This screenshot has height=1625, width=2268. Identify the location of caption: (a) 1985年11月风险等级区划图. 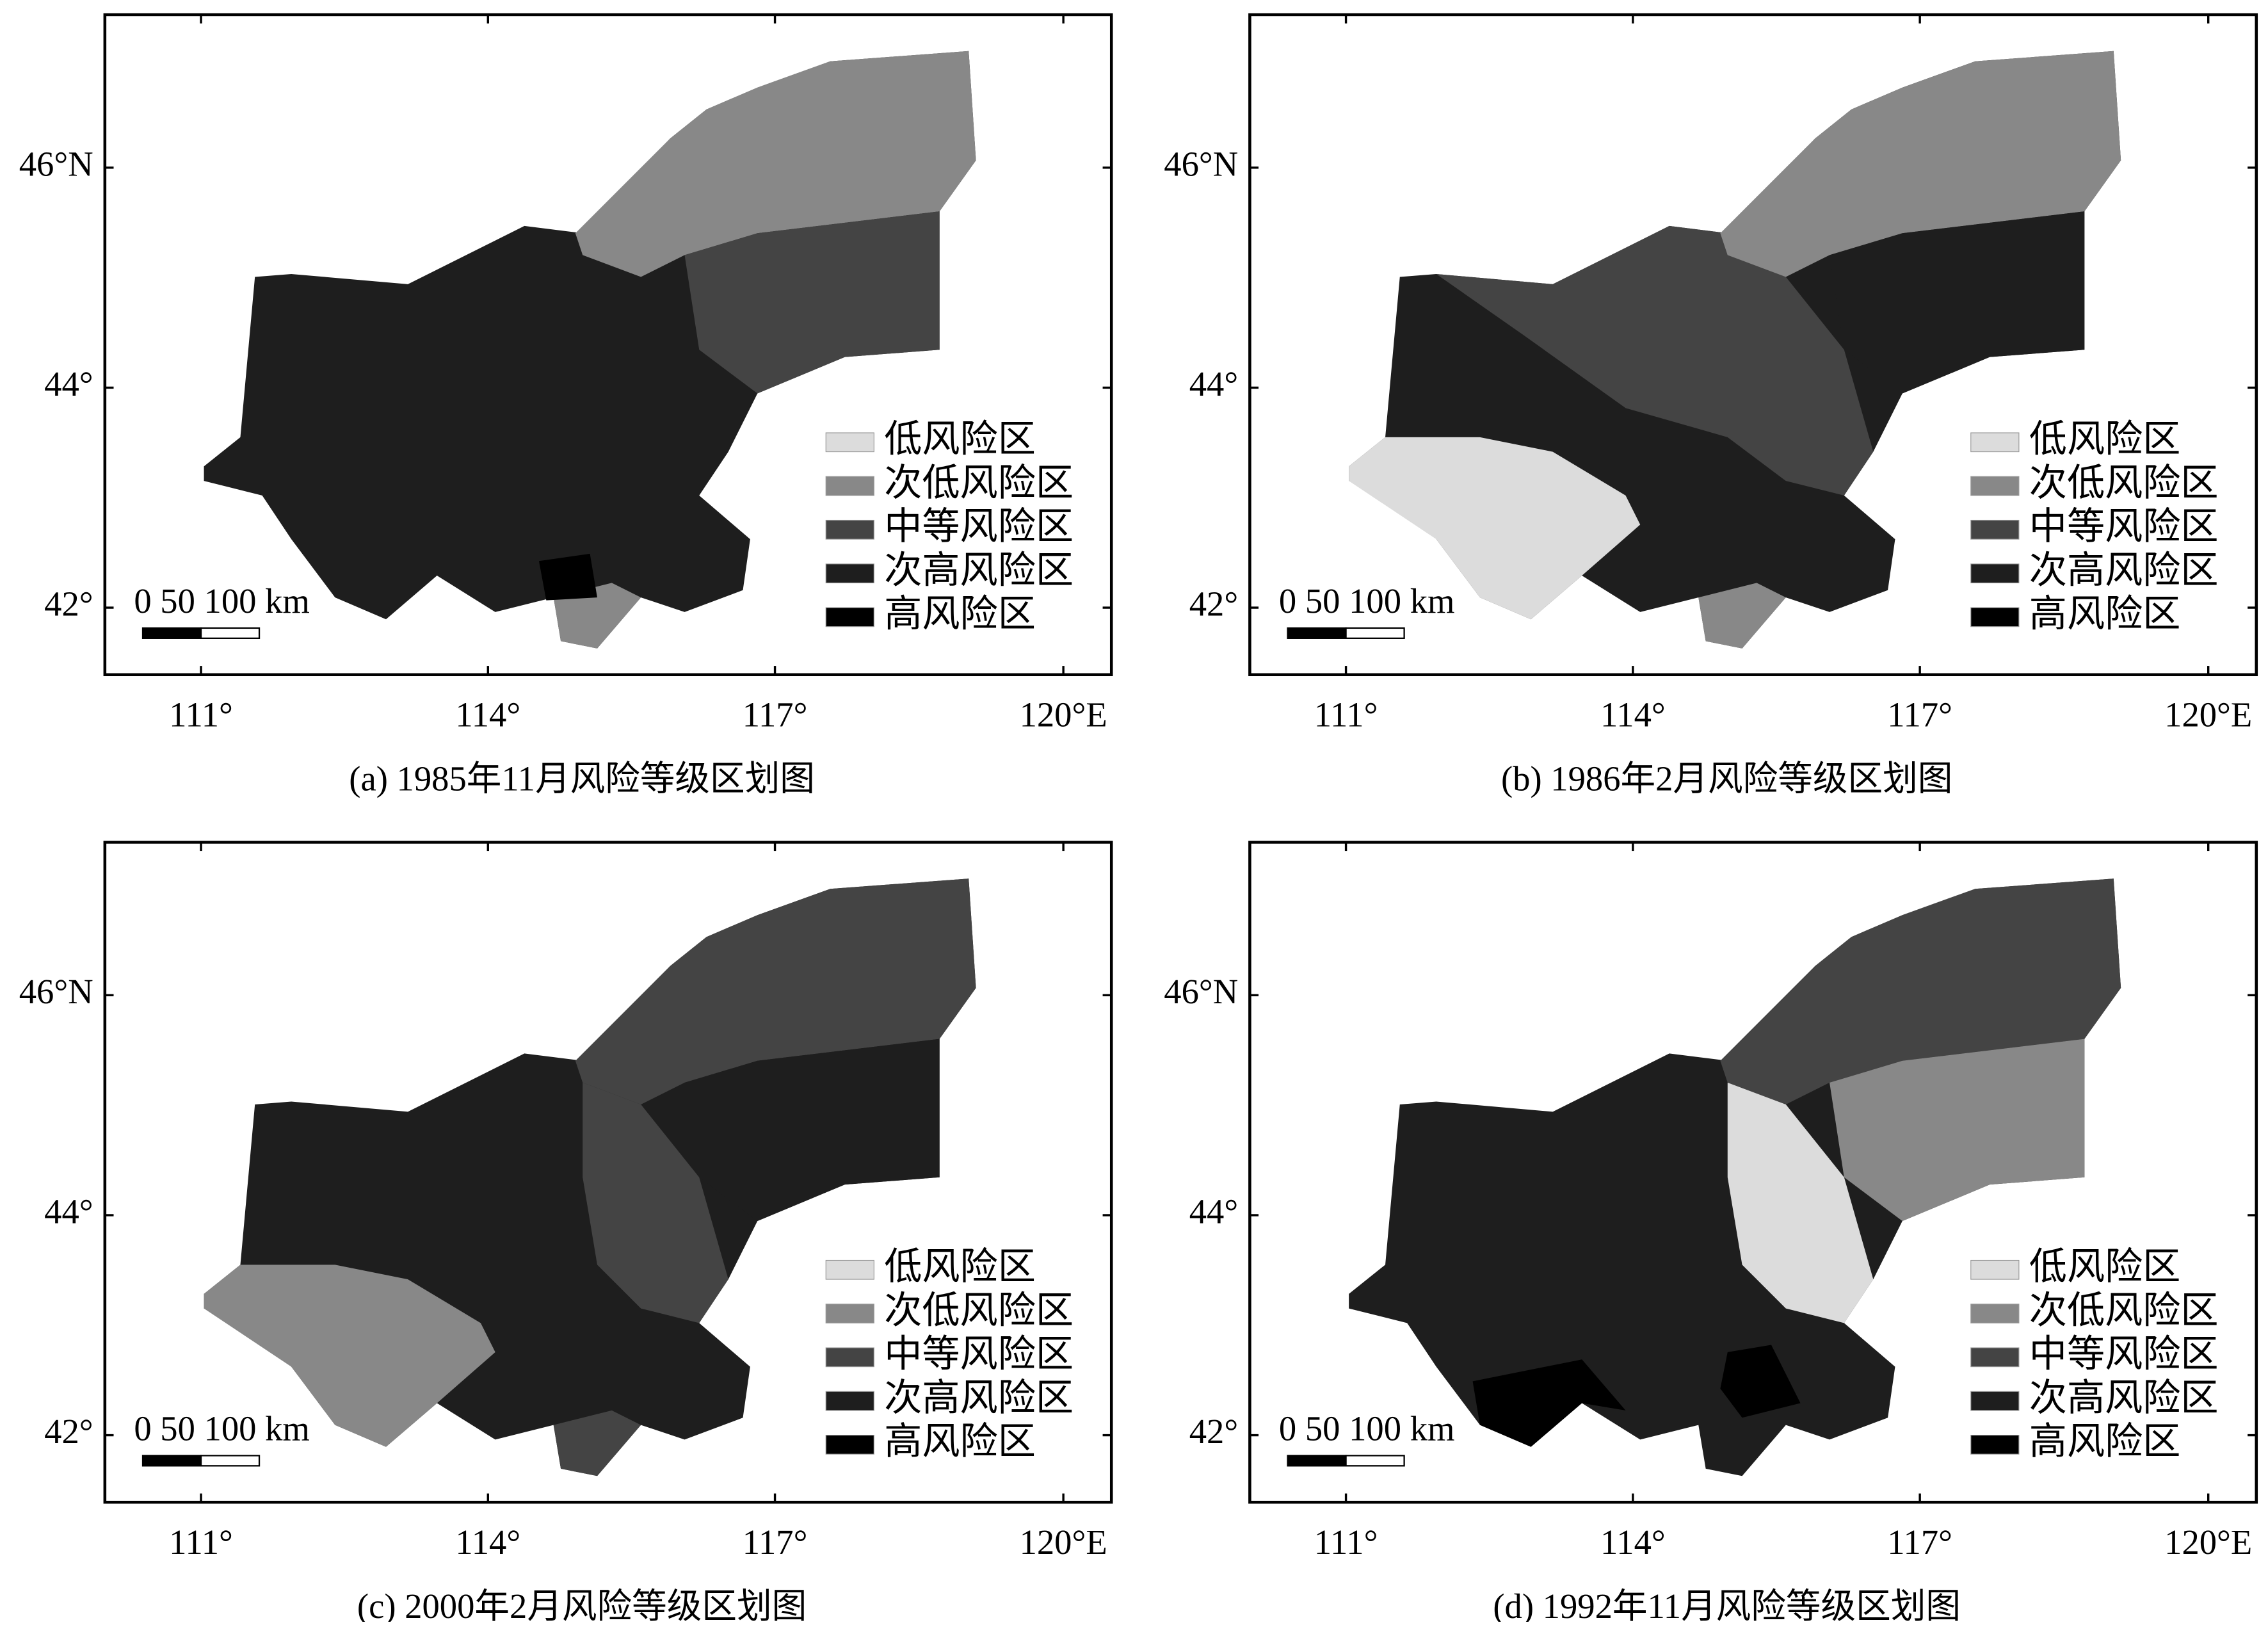
(582, 778).